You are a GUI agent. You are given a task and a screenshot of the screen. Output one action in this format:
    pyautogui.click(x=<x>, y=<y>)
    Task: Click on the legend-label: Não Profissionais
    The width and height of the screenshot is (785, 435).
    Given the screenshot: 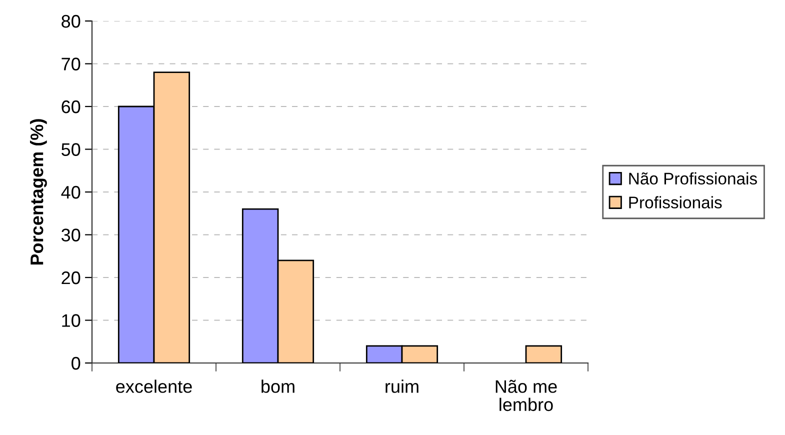 What is the action you would take?
    pyautogui.click(x=693, y=178)
    